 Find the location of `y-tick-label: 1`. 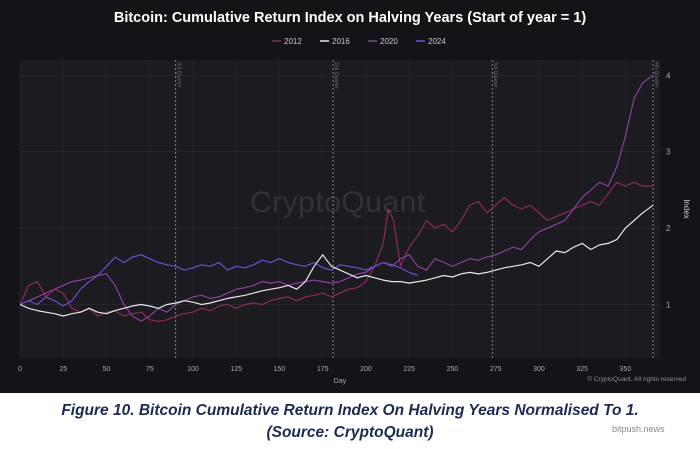

y-tick-label: 1 is located at coordinates (668, 305).